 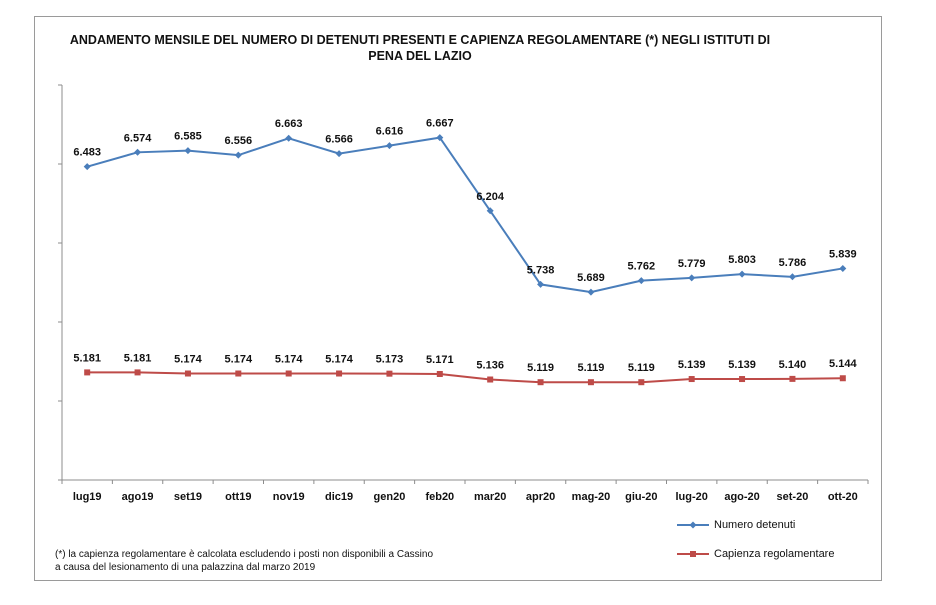 I want to click on x-tick-label: giu-20, so click(x=641, y=497).